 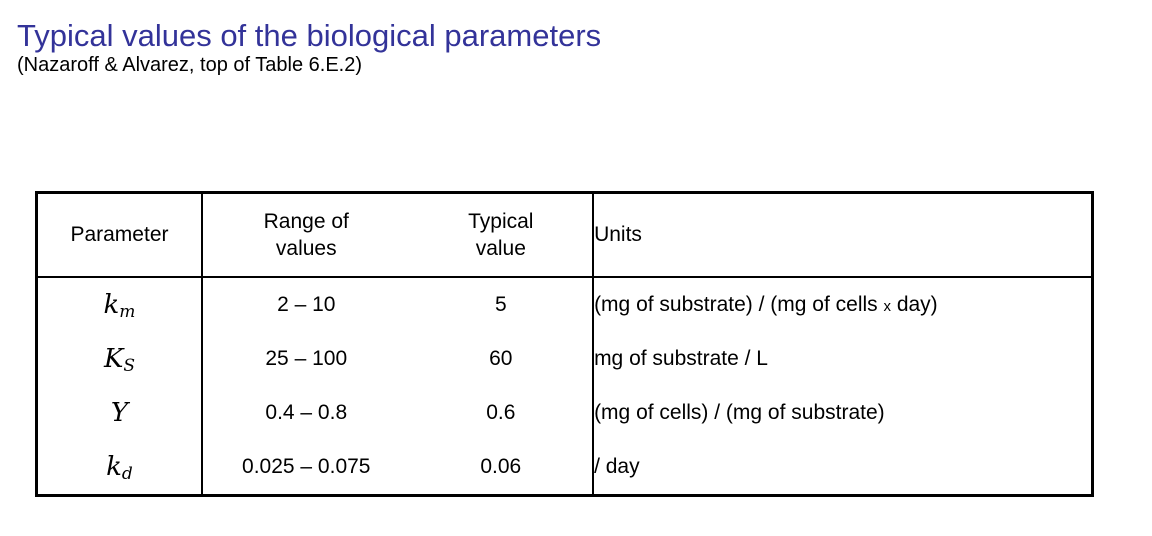 I want to click on page-subtitle: (Nazaroff & Alvarez, top of Table 6.E.2), so click(x=189, y=65).